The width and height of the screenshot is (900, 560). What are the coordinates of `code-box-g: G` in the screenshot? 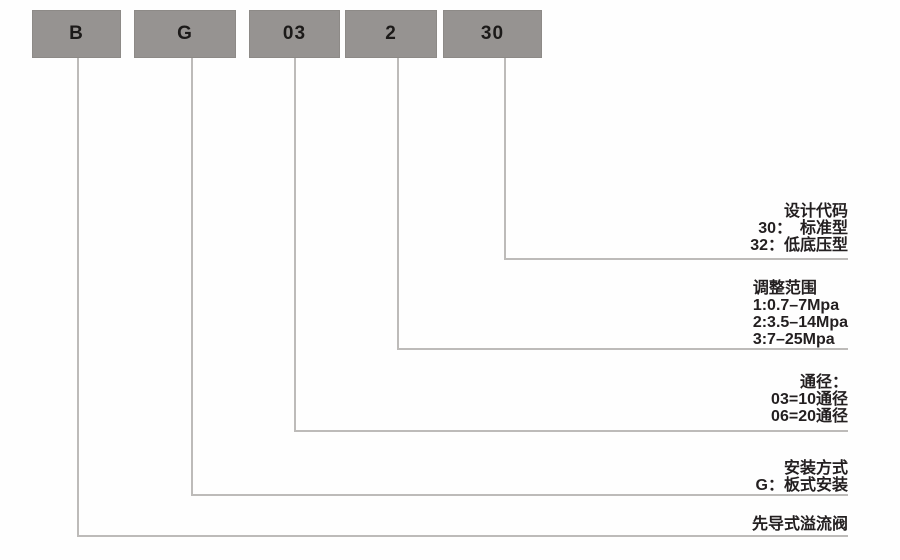 It's located at (185, 34).